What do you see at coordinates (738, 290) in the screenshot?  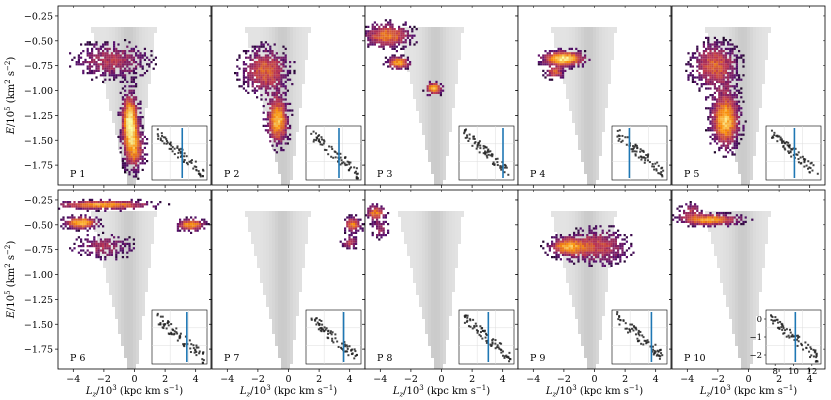 I see `background-distribution` at bounding box center [738, 290].